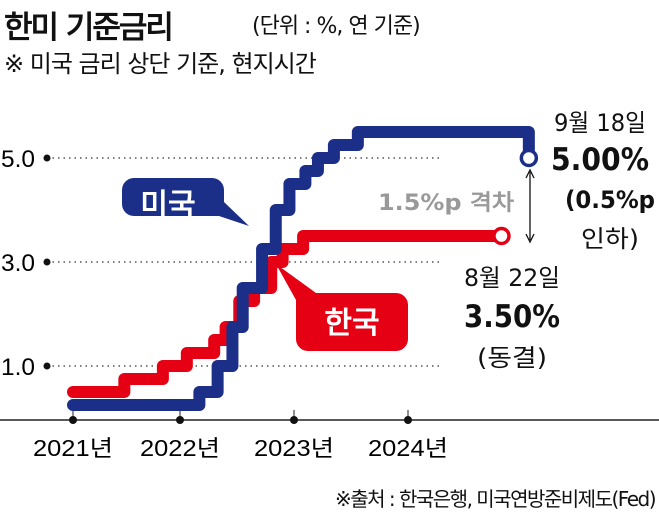 The image size is (659, 520). I want to click on ytick-label: 3.0, so click(18, 263).